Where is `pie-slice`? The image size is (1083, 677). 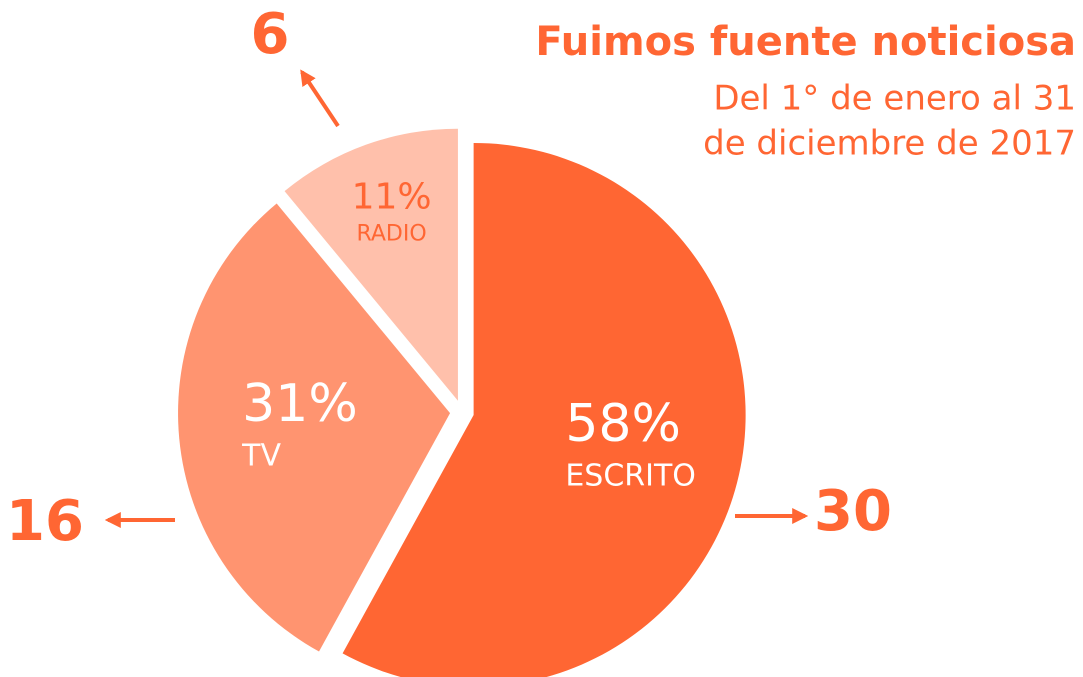
pie-slice is located at coordinates (371, 264).